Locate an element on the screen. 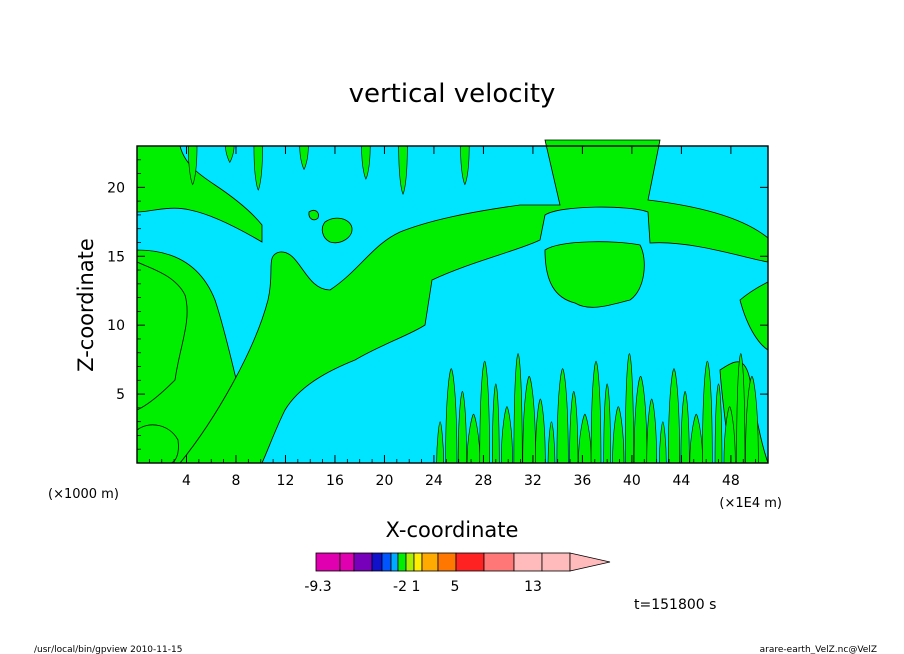  x-tick-label: 8 is located at coordinates (236, 481).